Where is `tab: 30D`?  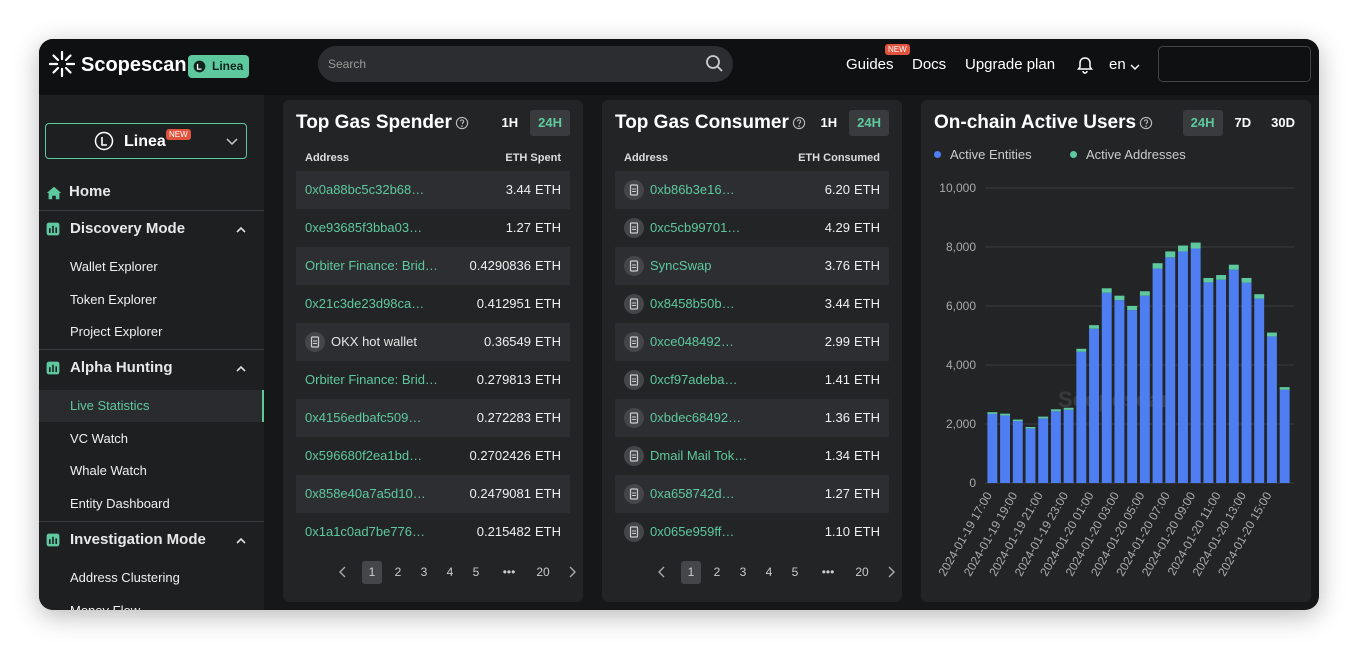
tab: 30D is located at coordinates (1283, 122).